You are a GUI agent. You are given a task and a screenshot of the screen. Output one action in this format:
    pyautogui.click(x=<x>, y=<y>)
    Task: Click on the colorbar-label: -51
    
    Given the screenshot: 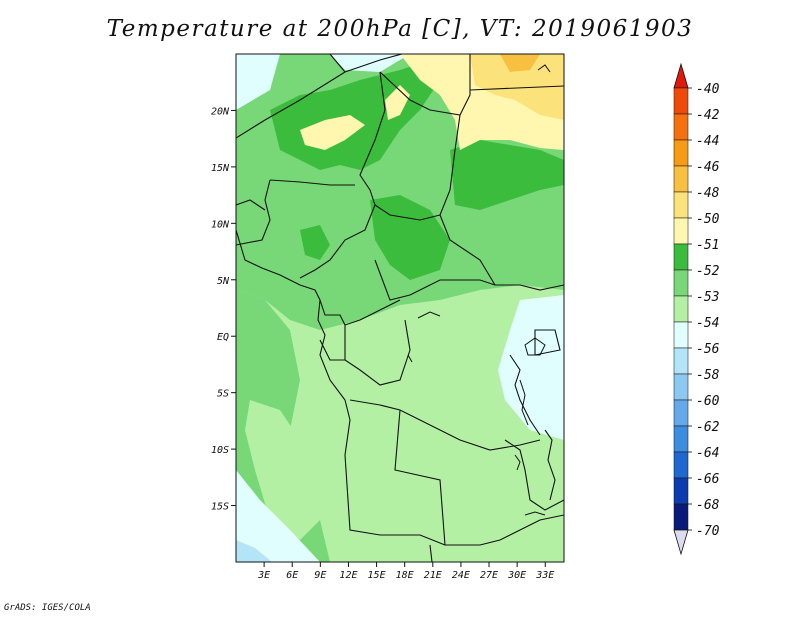 What is the action you would take?
    pyautogui.click(x=707, y=245)
    